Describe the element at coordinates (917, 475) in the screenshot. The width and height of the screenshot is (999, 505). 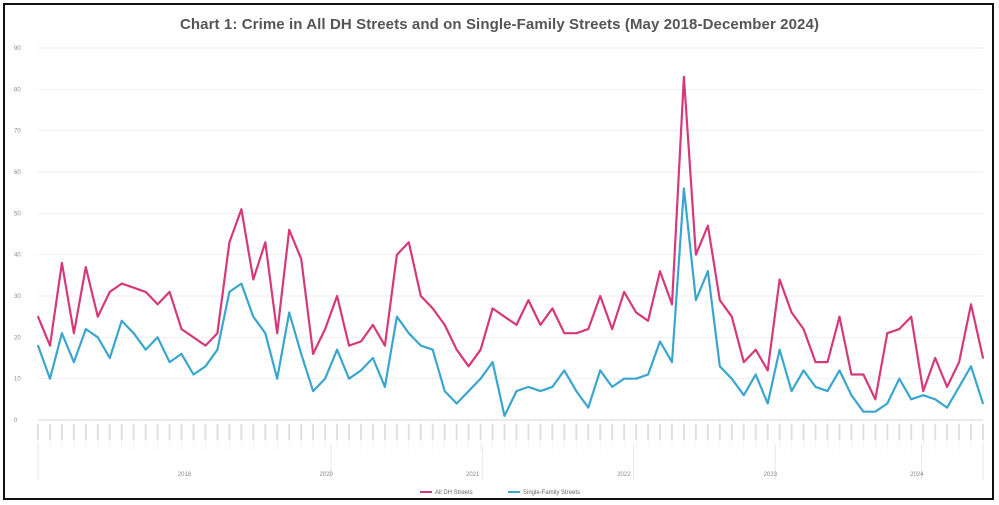
I see `year-label: 2024` at that location.